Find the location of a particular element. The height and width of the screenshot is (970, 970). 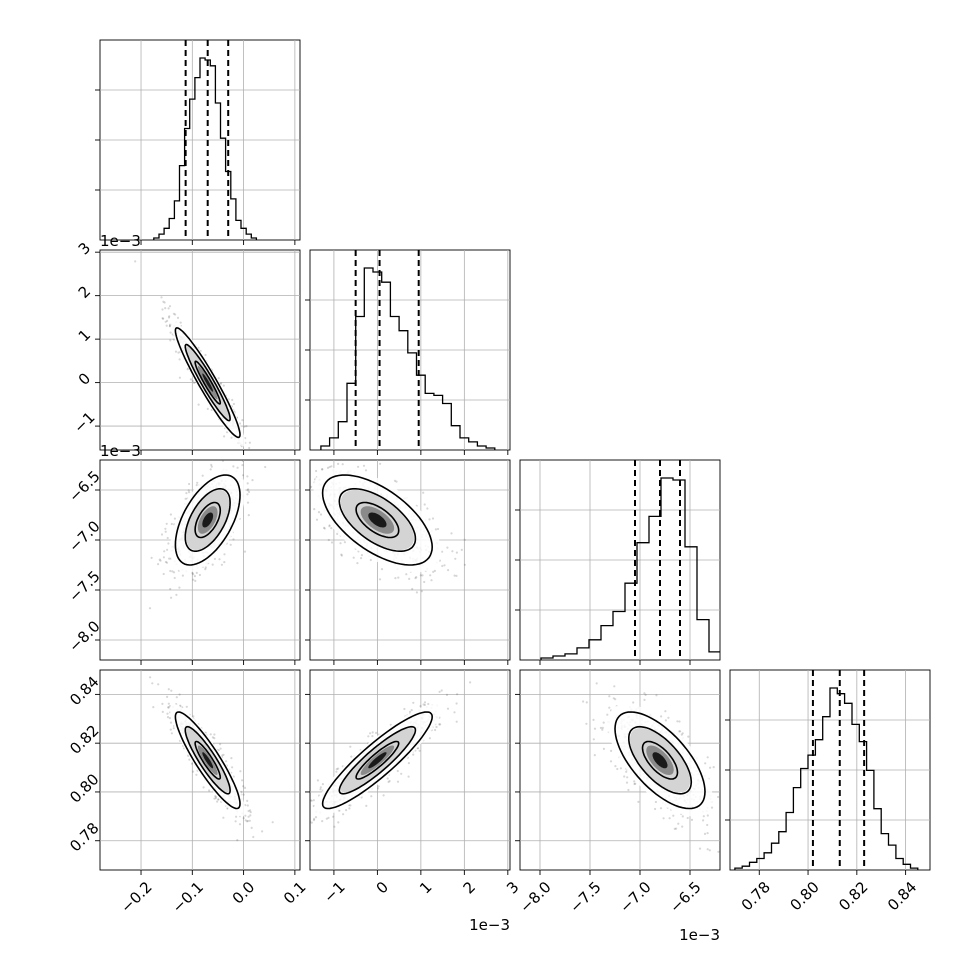

x-tick-label: −0.2 is located at coordinates (136, 897).